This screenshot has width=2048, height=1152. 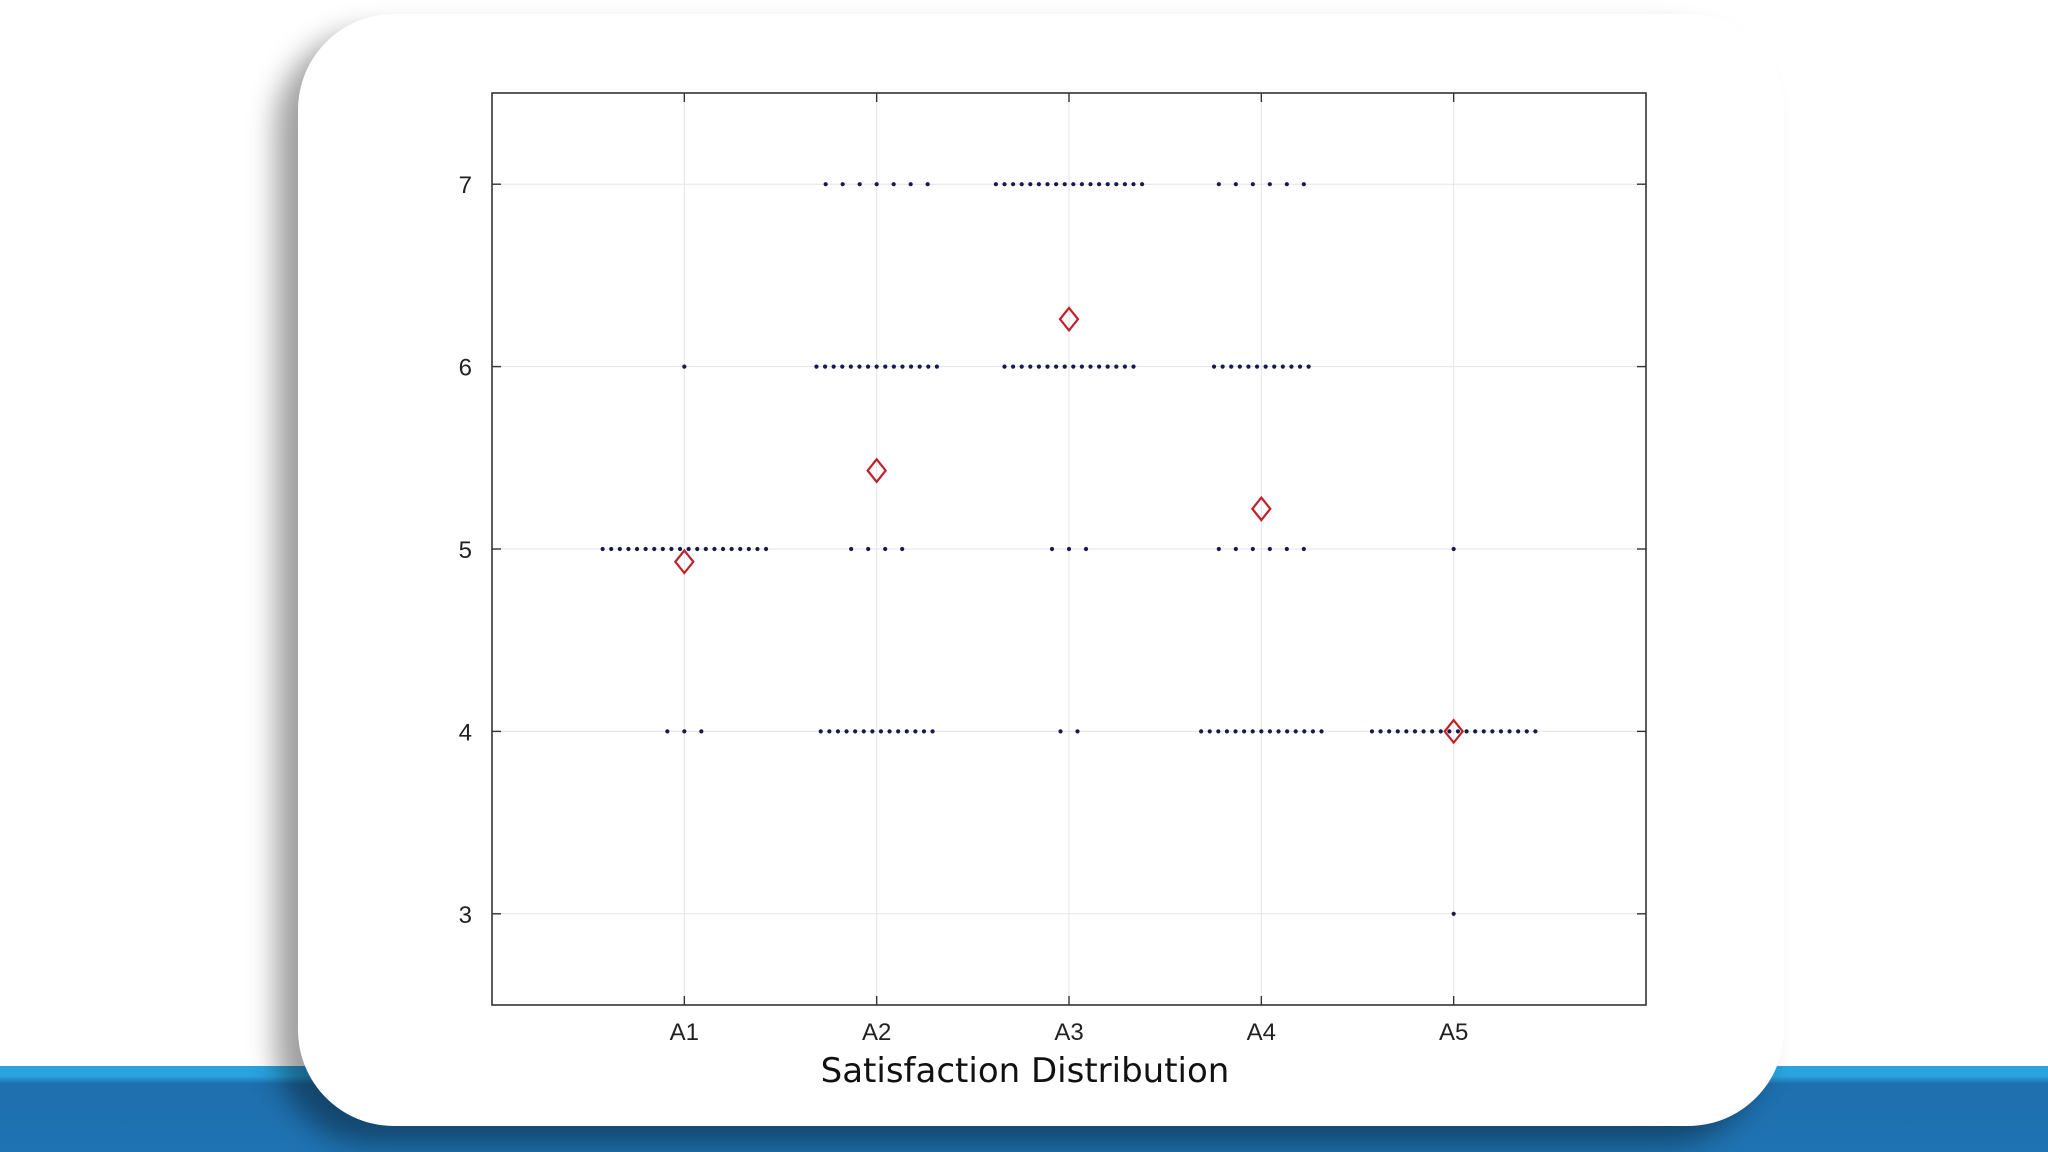 I want to click on x-tick-label: A1, so click(x=684, y=1032).